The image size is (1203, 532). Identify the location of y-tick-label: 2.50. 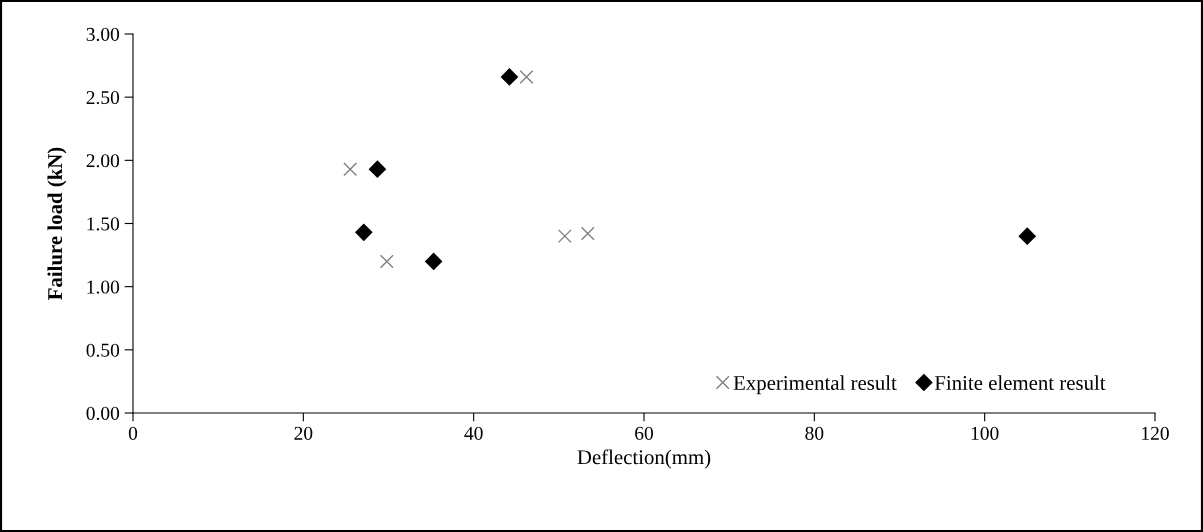
(103, 97).